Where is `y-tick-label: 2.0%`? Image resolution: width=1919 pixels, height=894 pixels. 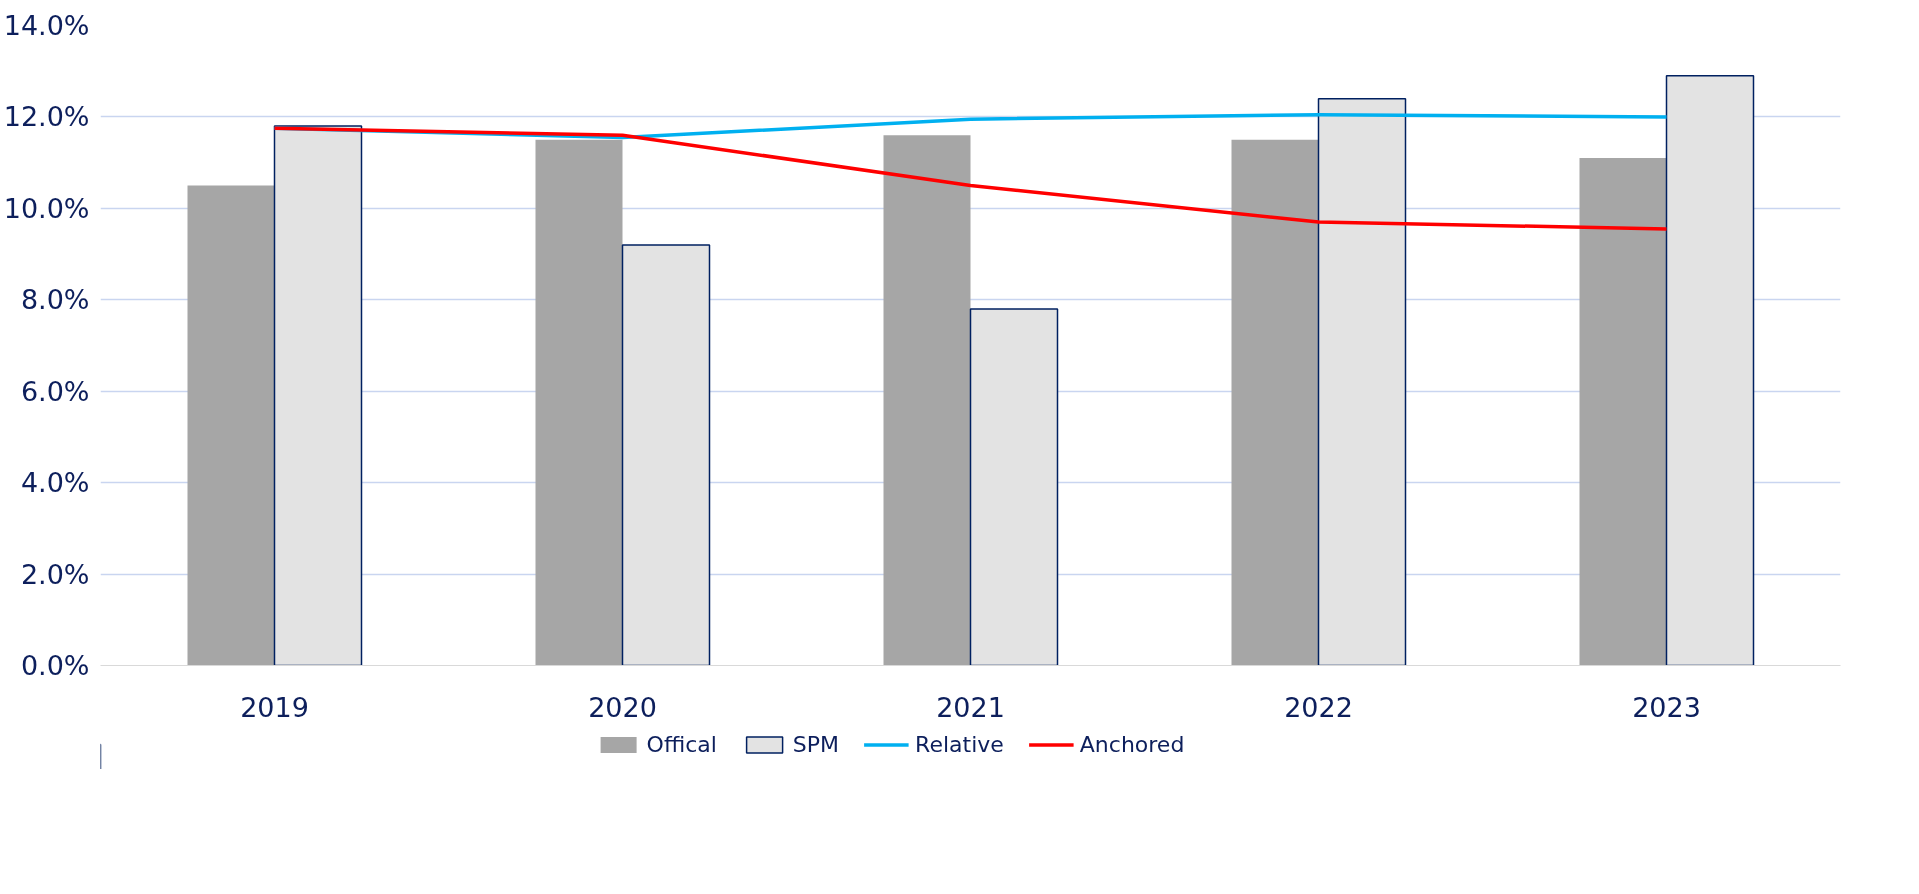
y-tick-label: 2.0% is located at coordinates (55, 574).